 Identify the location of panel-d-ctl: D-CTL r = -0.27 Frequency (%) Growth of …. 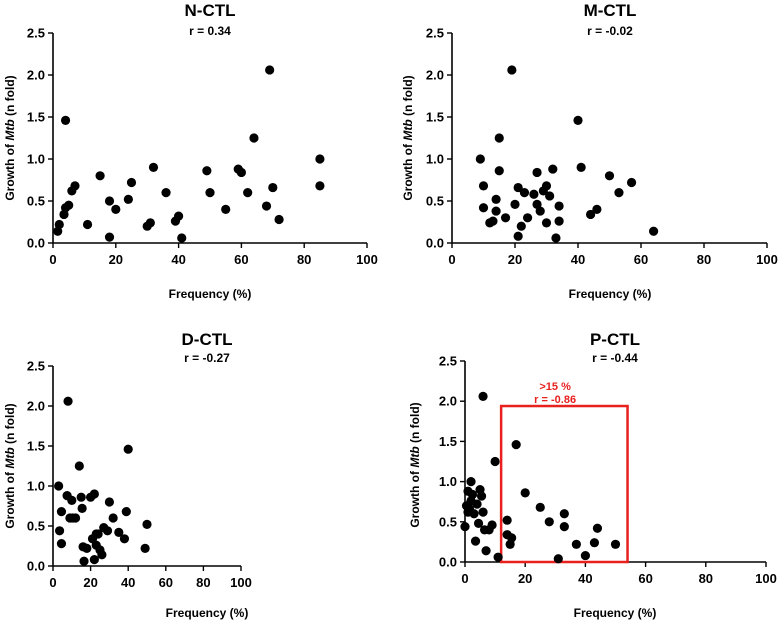
(127, 475).